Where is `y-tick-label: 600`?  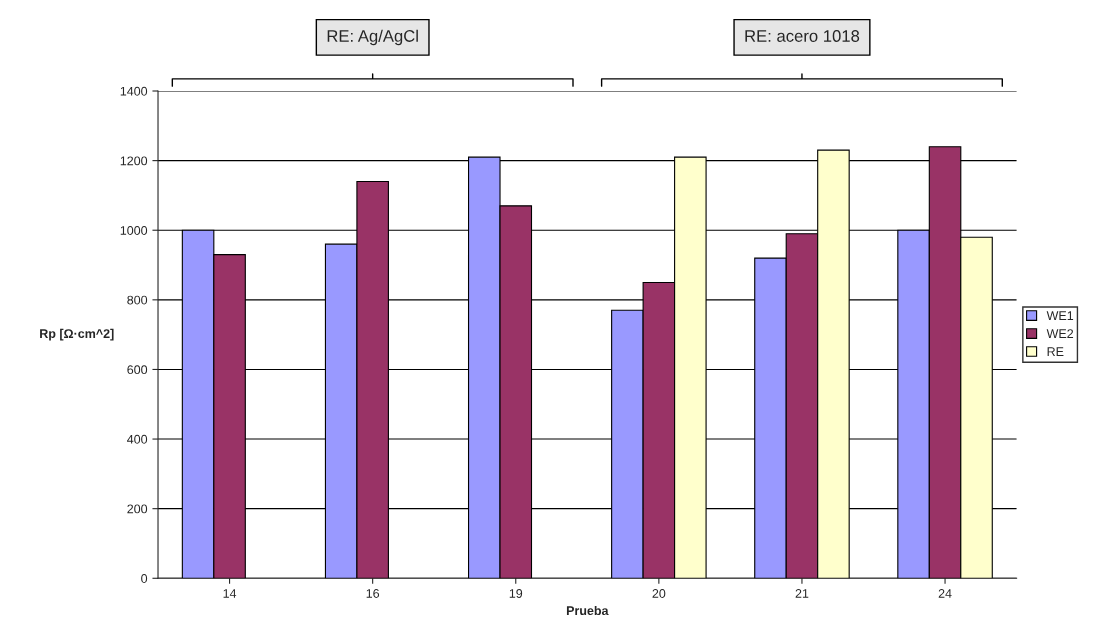
y-tick-label: 600 is located at coordinates (137, 370).